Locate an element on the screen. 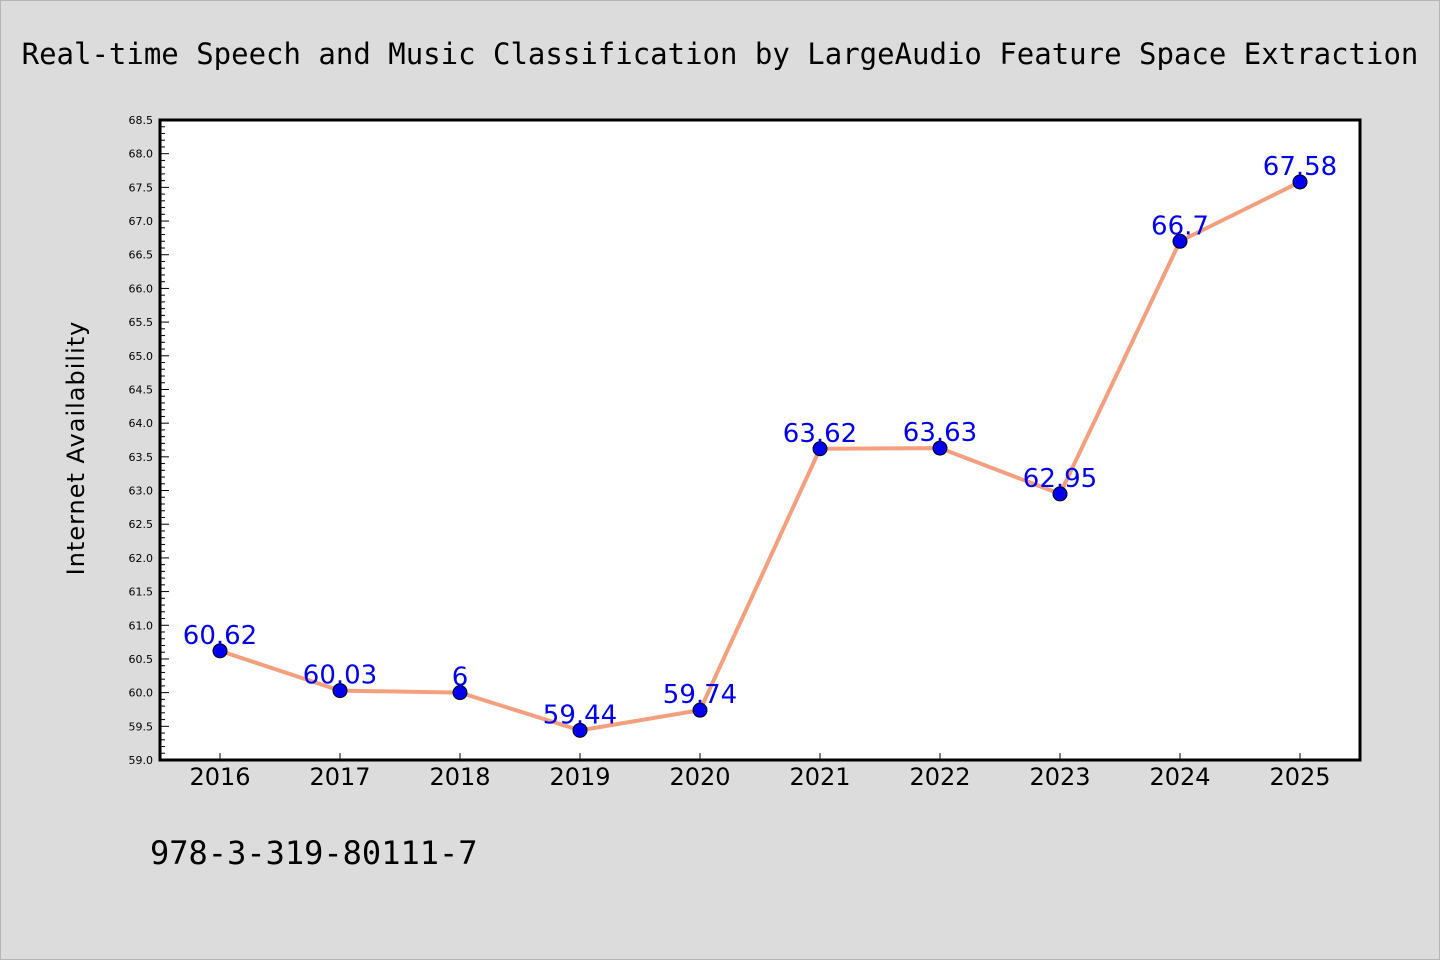  y-tick-label: 68.0 is located at coordinates (141, 154).